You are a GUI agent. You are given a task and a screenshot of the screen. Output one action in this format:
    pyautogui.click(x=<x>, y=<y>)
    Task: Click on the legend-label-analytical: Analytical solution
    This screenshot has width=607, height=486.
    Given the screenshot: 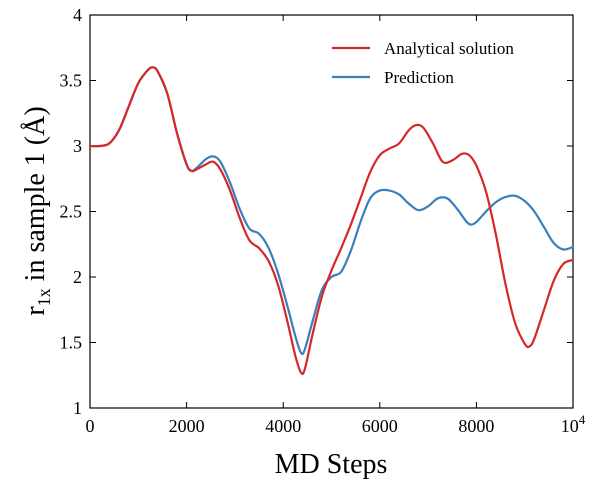 What is the action you would take?
    pyautogui.click(x=449, y=48)
    